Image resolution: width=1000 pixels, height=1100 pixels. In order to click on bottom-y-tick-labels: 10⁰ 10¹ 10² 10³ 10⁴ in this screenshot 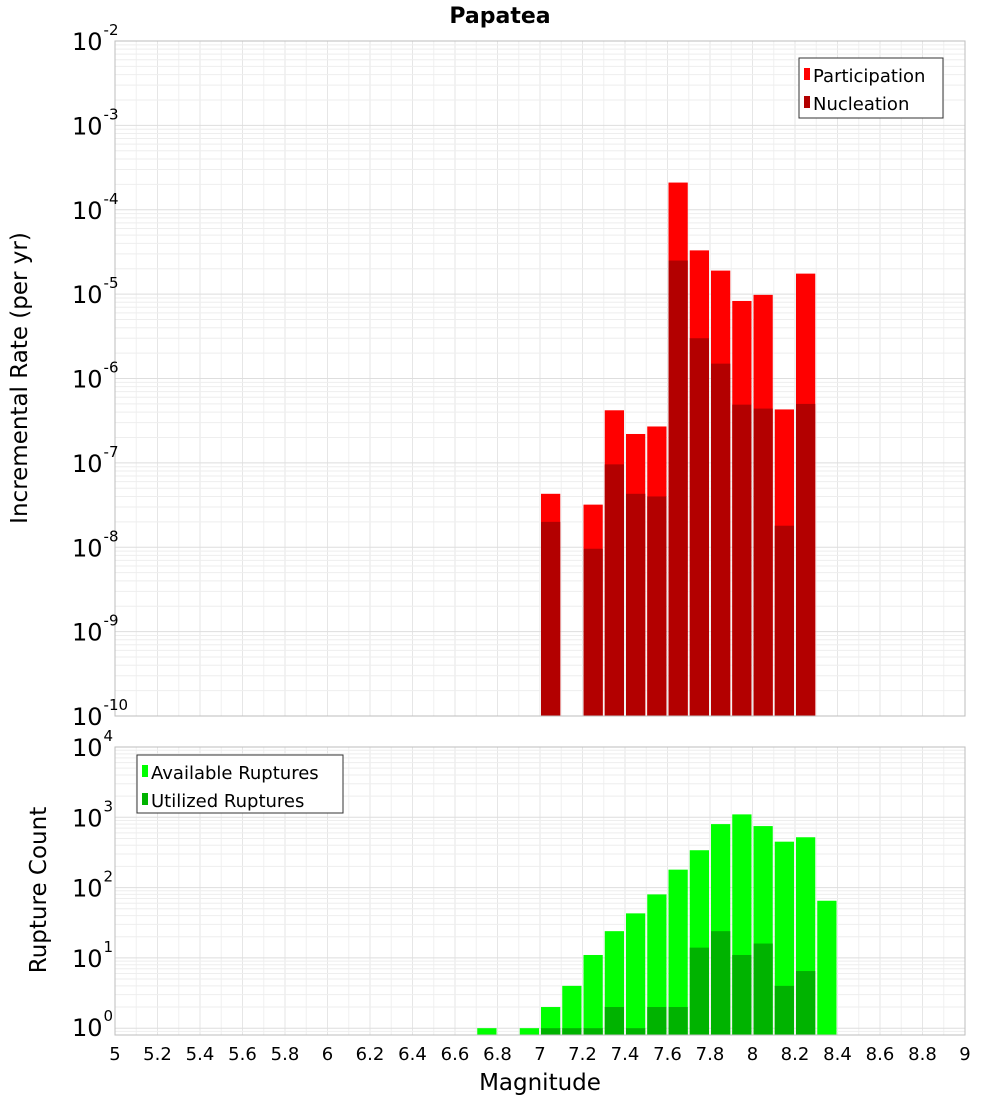, I will do `click(92, 884)`.